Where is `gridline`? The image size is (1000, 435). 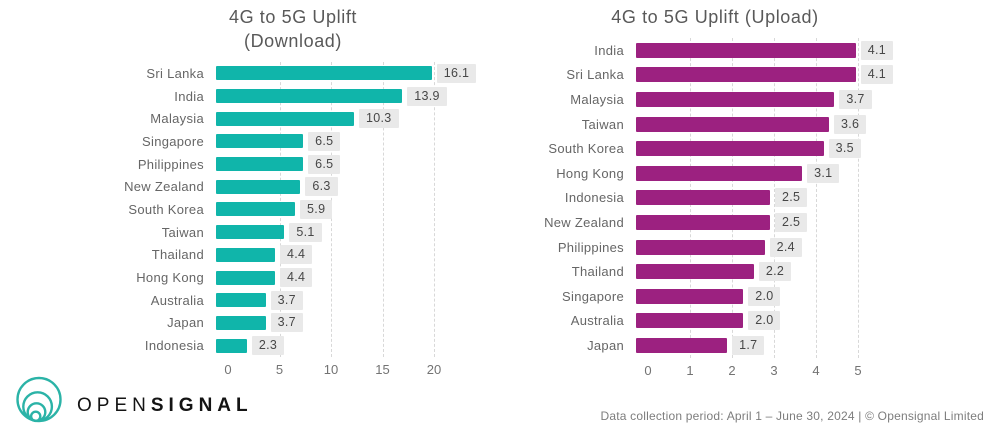
gridline is located at coordinates (858, 198).